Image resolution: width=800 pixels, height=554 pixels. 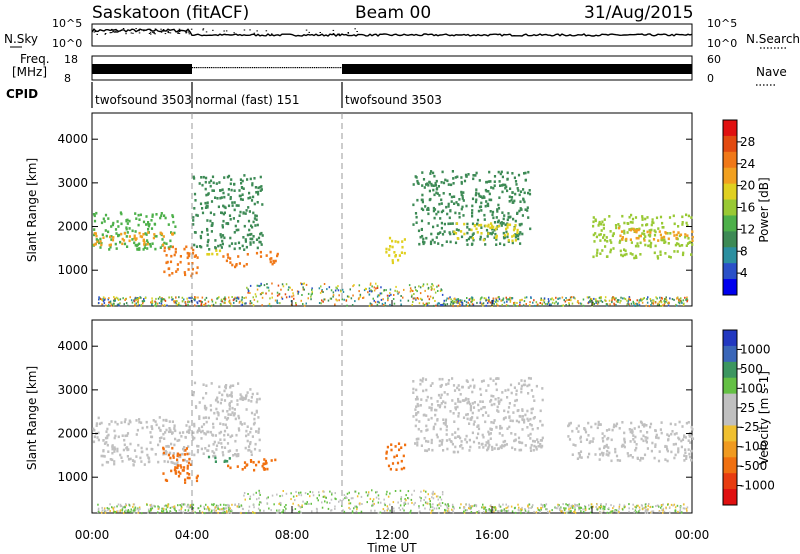 What do you see at coordinates (730, 207) in the screenshot?
I see `colorbar-swatch` at bounding box center [730, 207].